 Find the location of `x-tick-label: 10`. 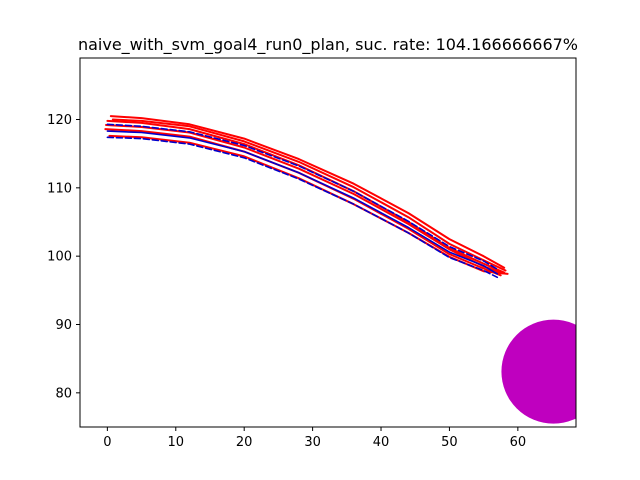

x-tick-label: 10 is located at coordinates (176, 442).